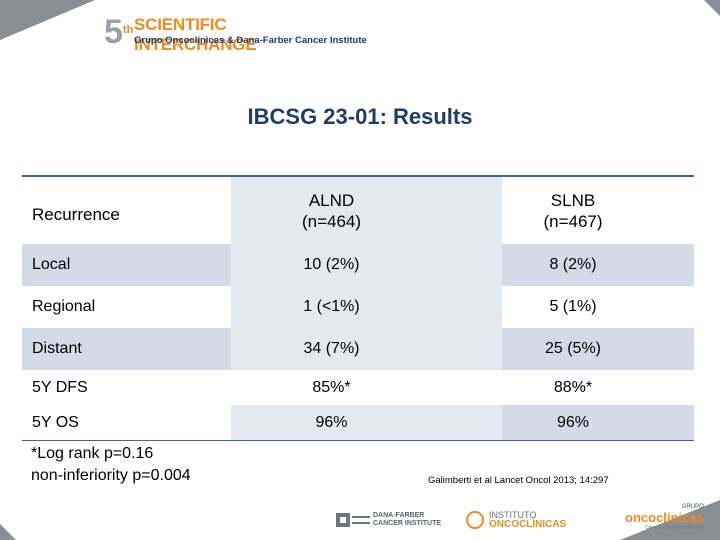  I want to click on table-row: Local 10 (2%) 8 (2%), so click(358, 265).